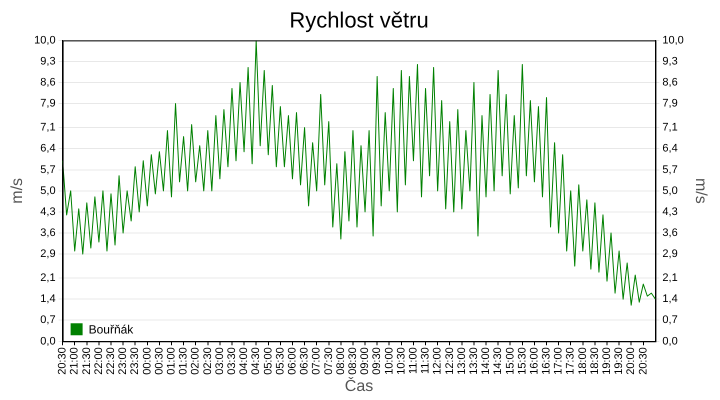 The width and height of the screenshot is (720, 400). What do you see at coordinates (147, 361) in the screenshot?
I see `x-tick-label: 00:00` at bounding box center [147, 361].